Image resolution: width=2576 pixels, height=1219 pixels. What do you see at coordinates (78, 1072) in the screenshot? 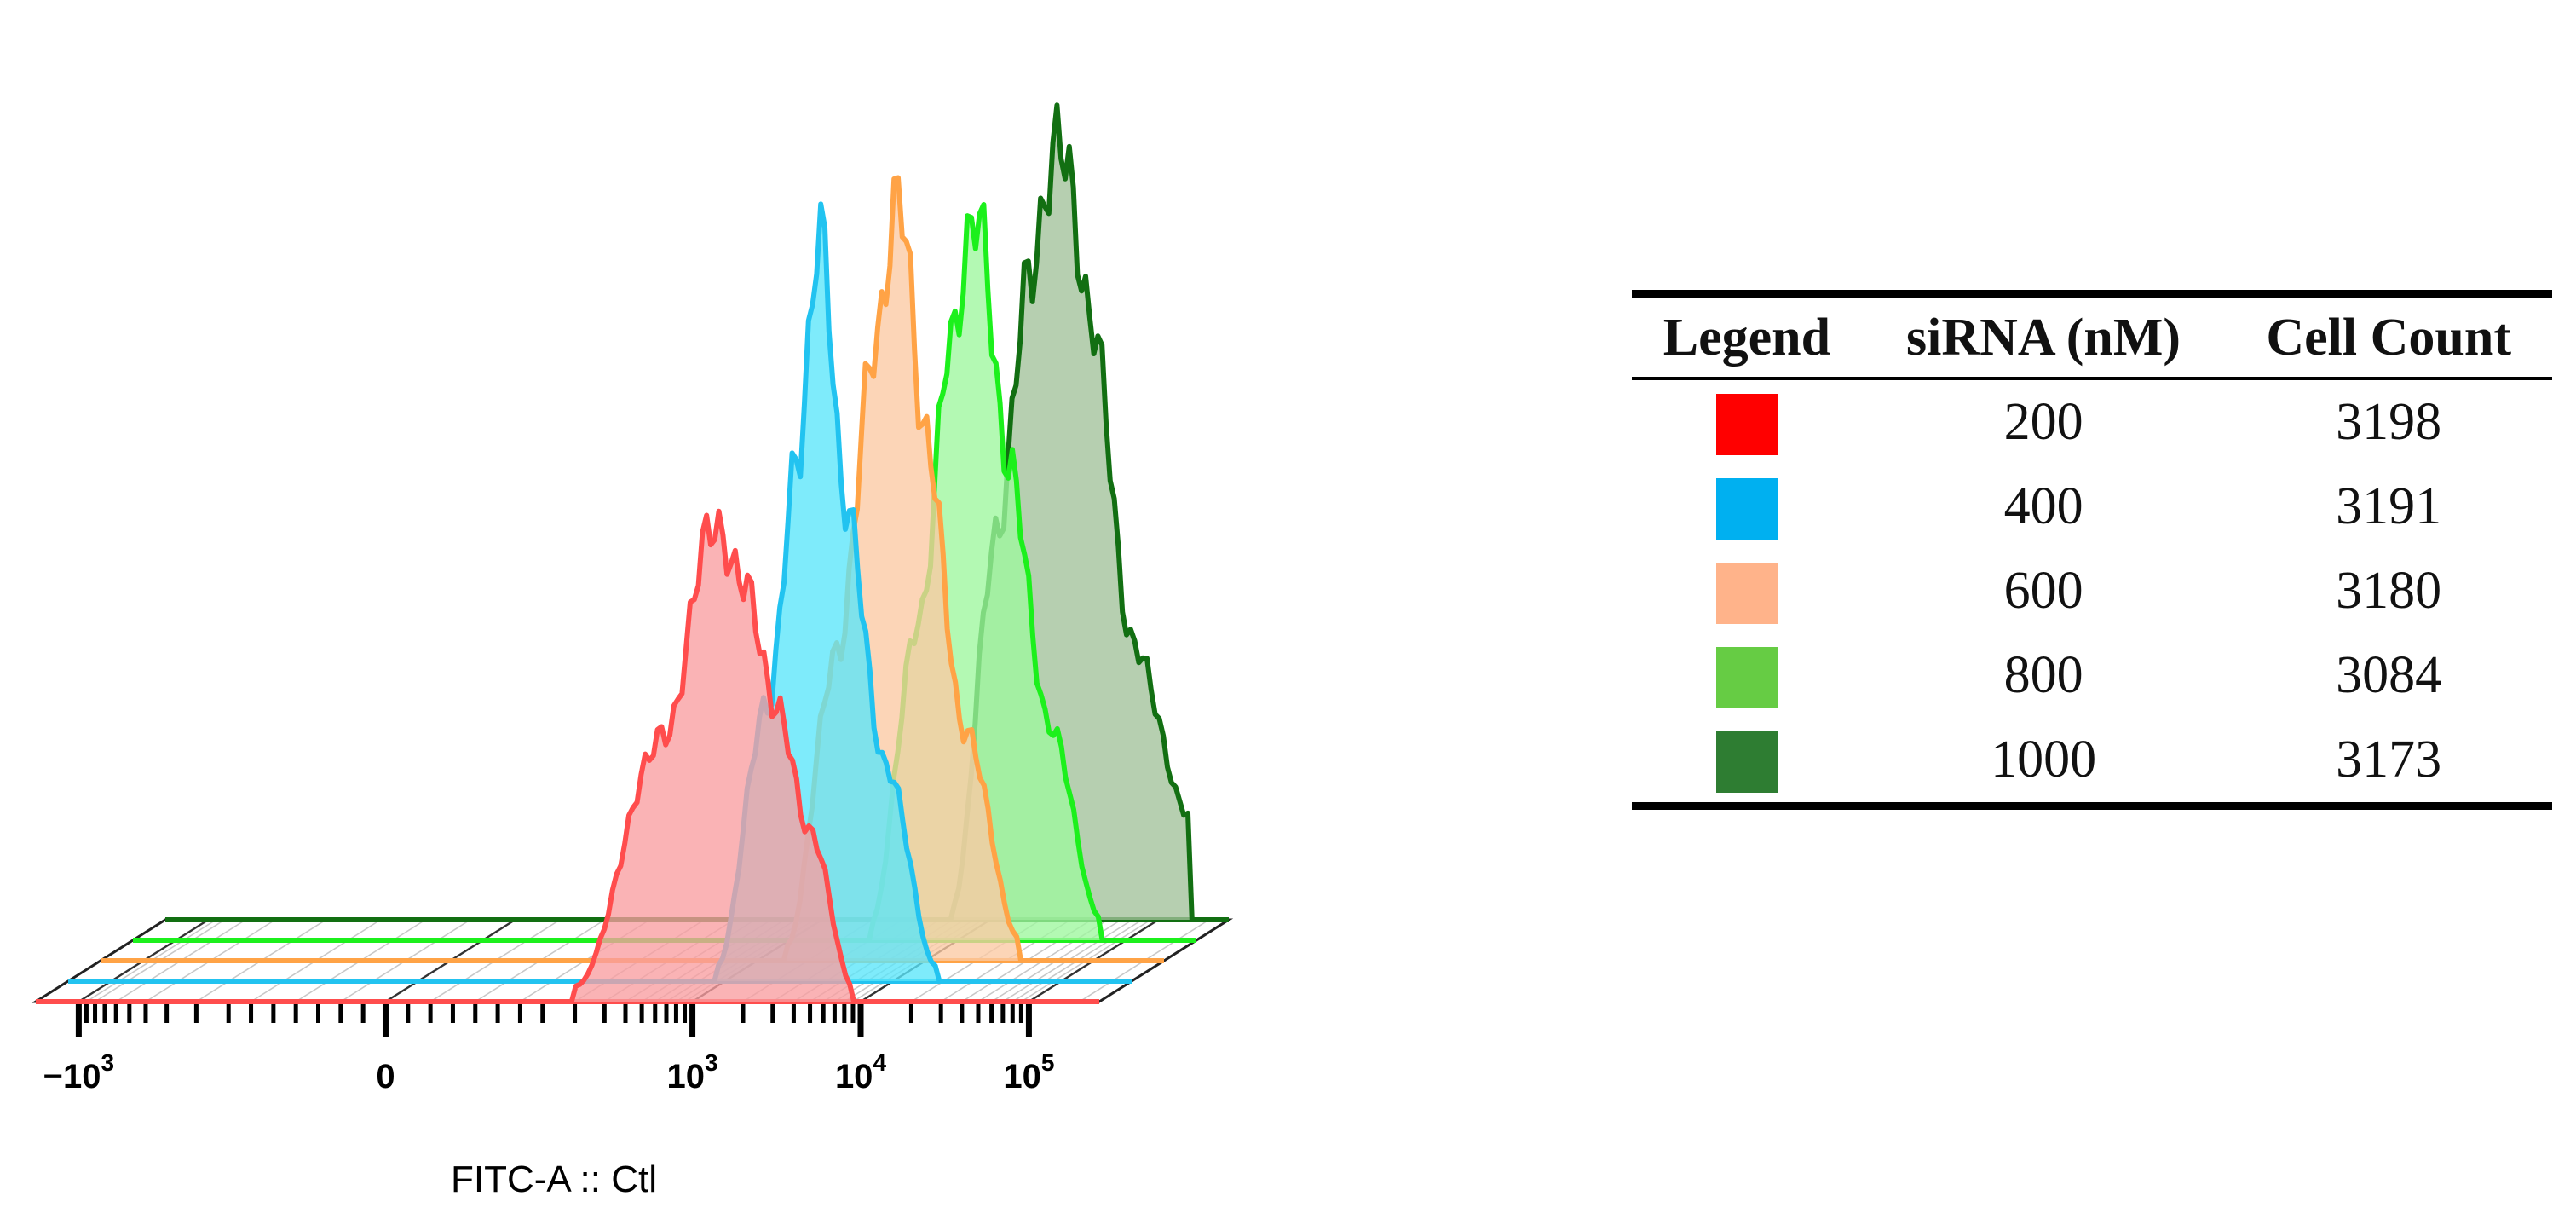
I see `x-tick-label: −103` at bounding box center [78, 1072].